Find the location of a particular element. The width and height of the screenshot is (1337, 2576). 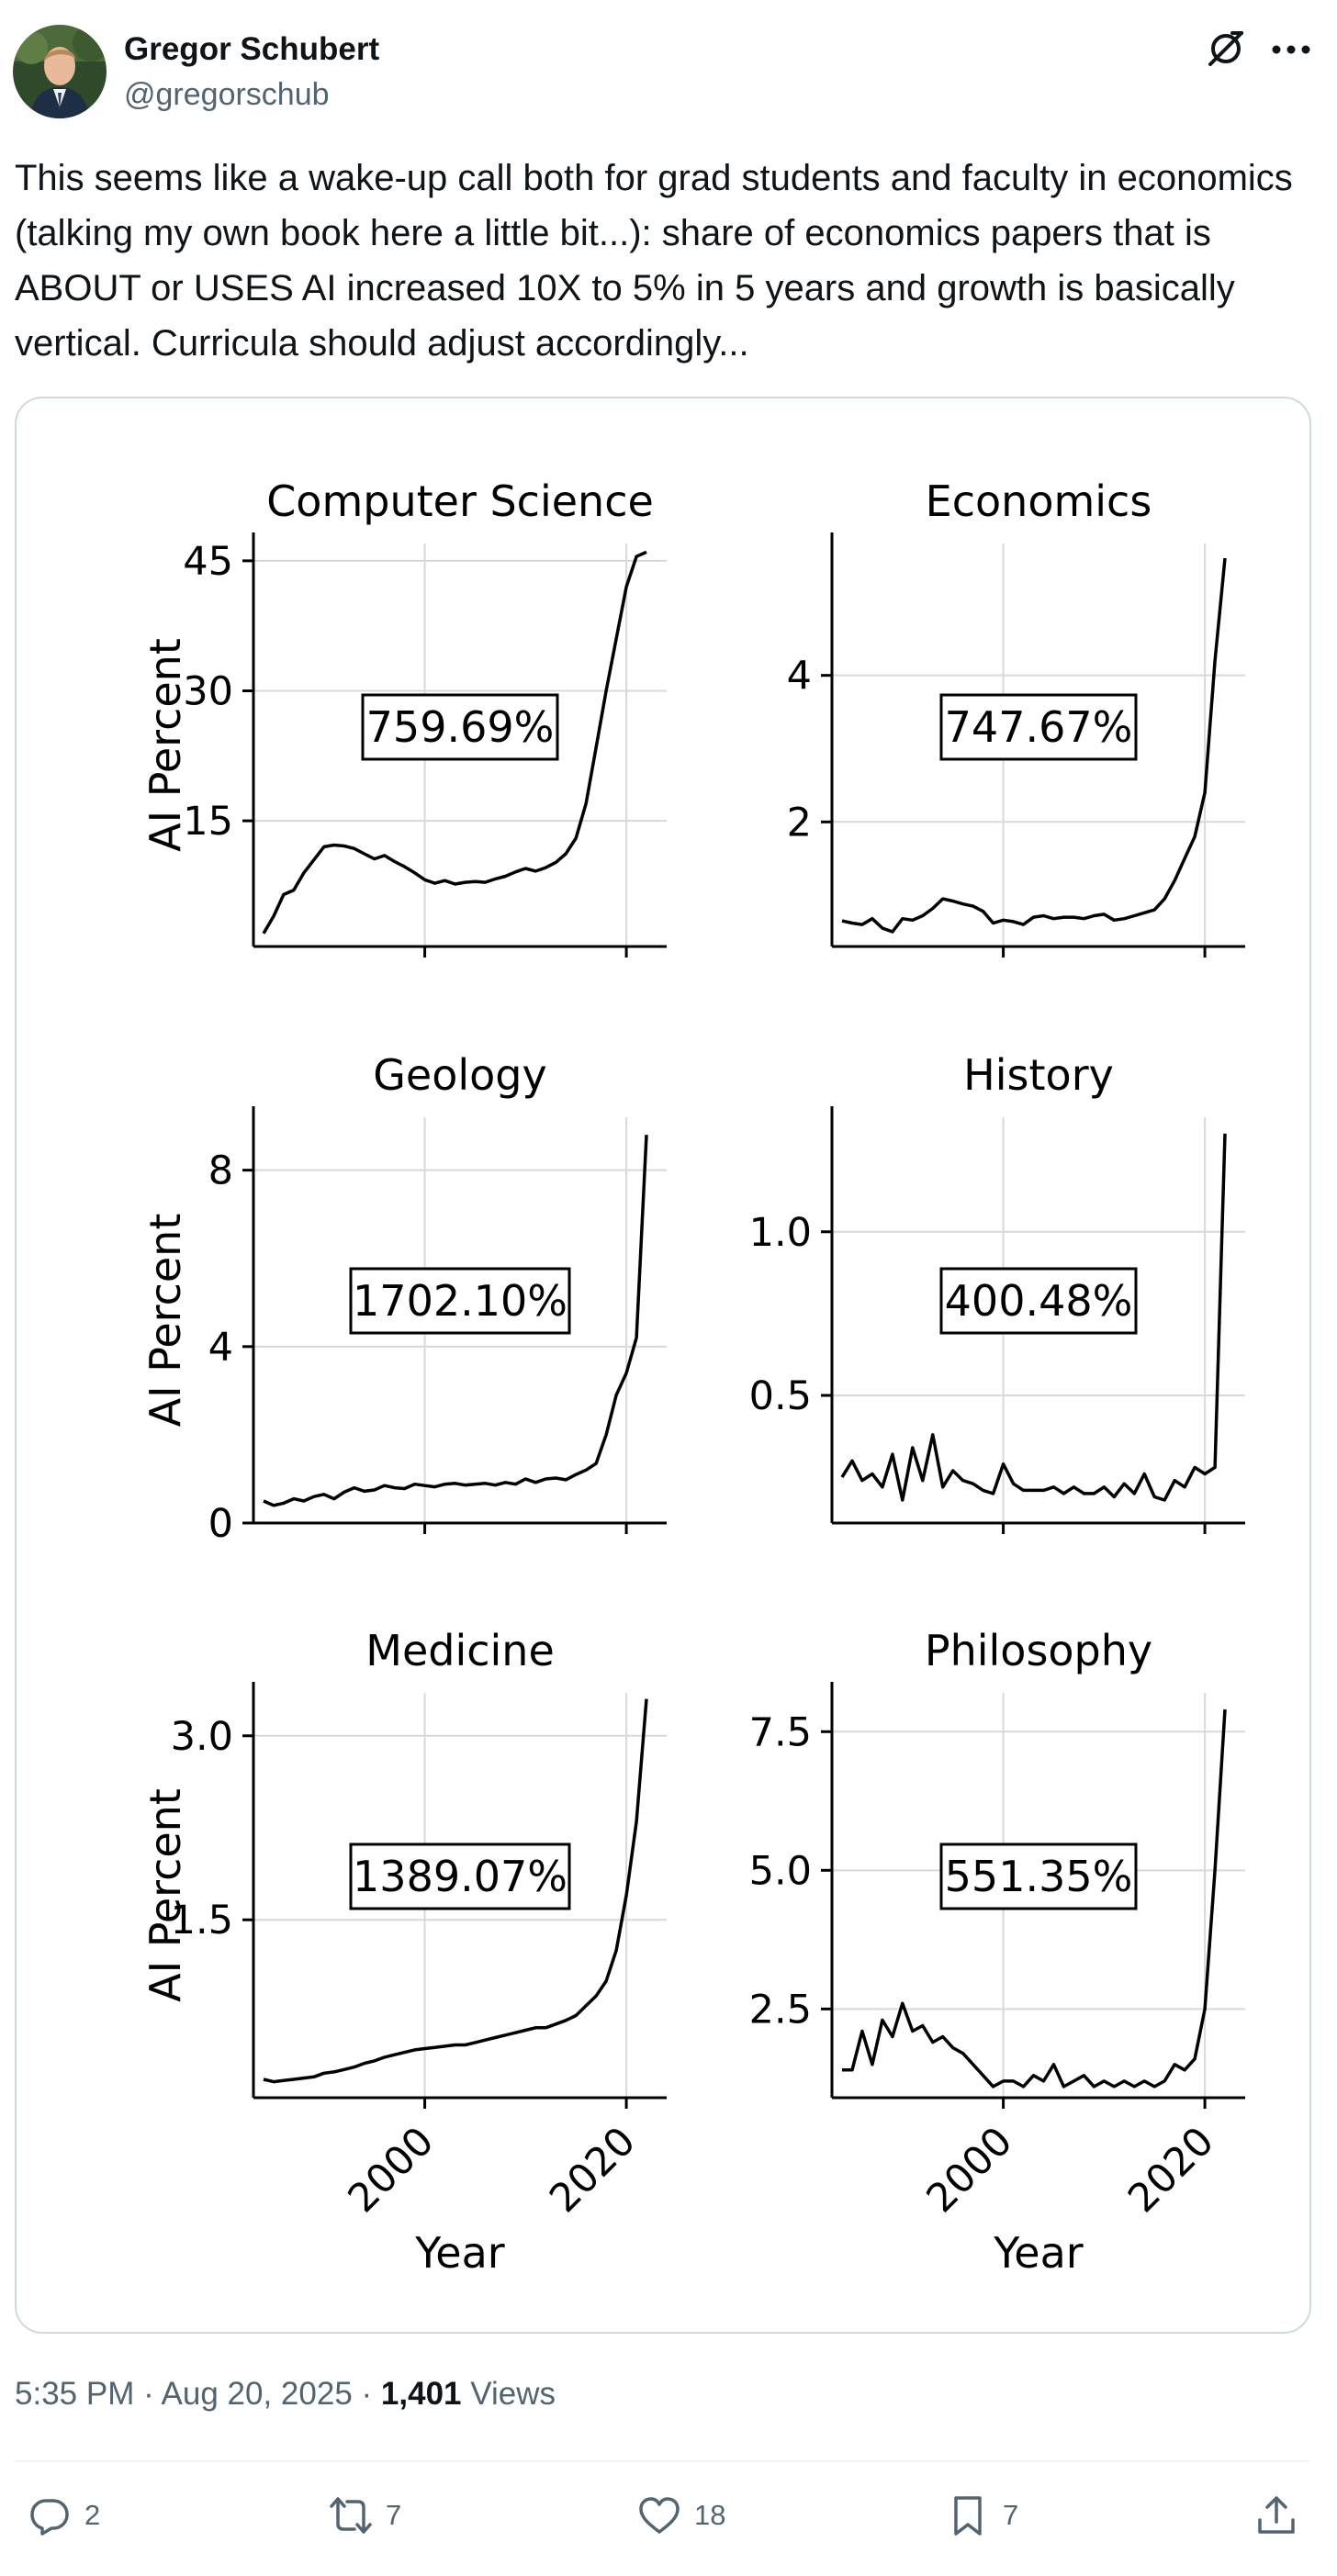

chart-annotation-label: 759.69% is located at coordinates (460, 727).